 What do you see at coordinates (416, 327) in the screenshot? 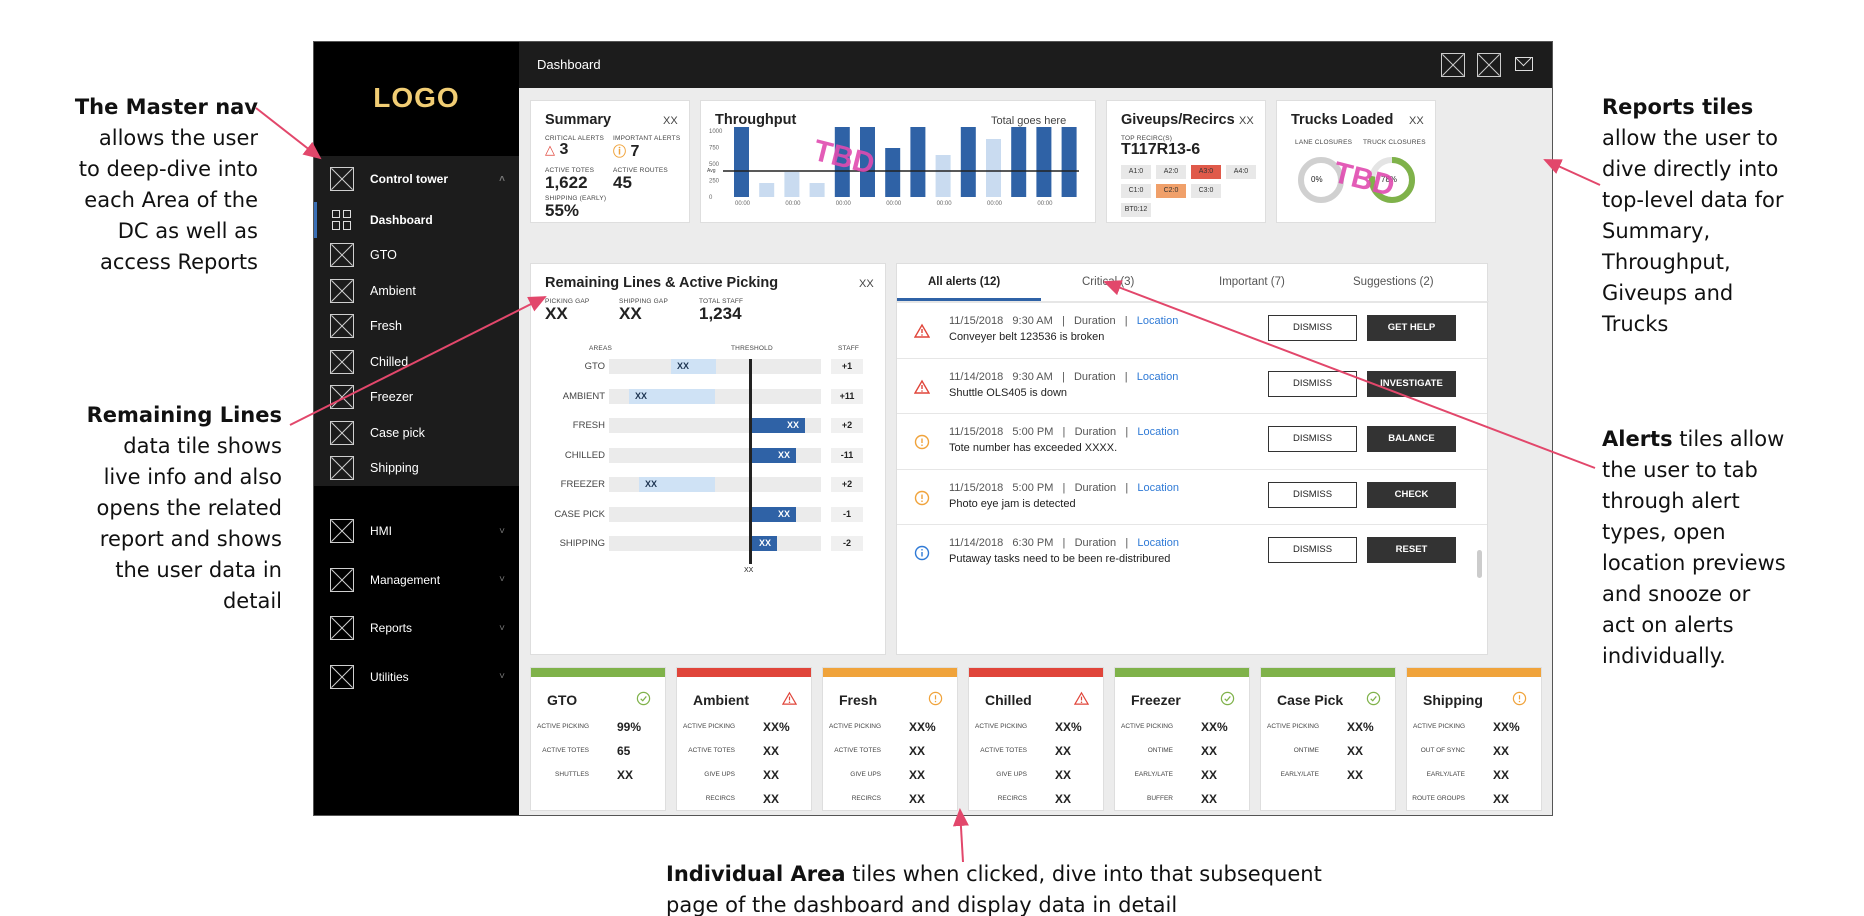
I see `nav-item-fresh: Fresh` at bounding box center [416, 327].